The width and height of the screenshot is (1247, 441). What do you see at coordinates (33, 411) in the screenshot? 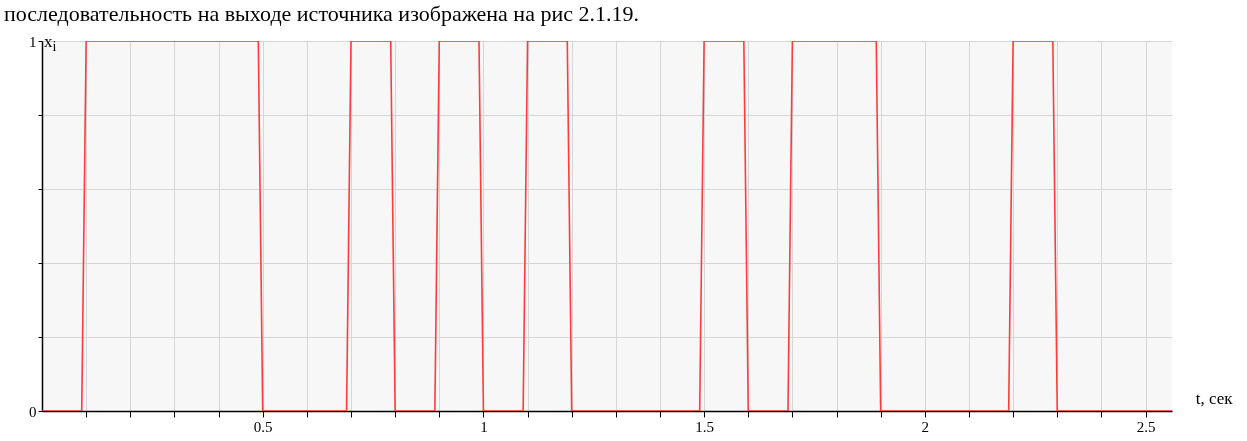
I see `y-tick-label: 0` at bounding box center [33, 411].